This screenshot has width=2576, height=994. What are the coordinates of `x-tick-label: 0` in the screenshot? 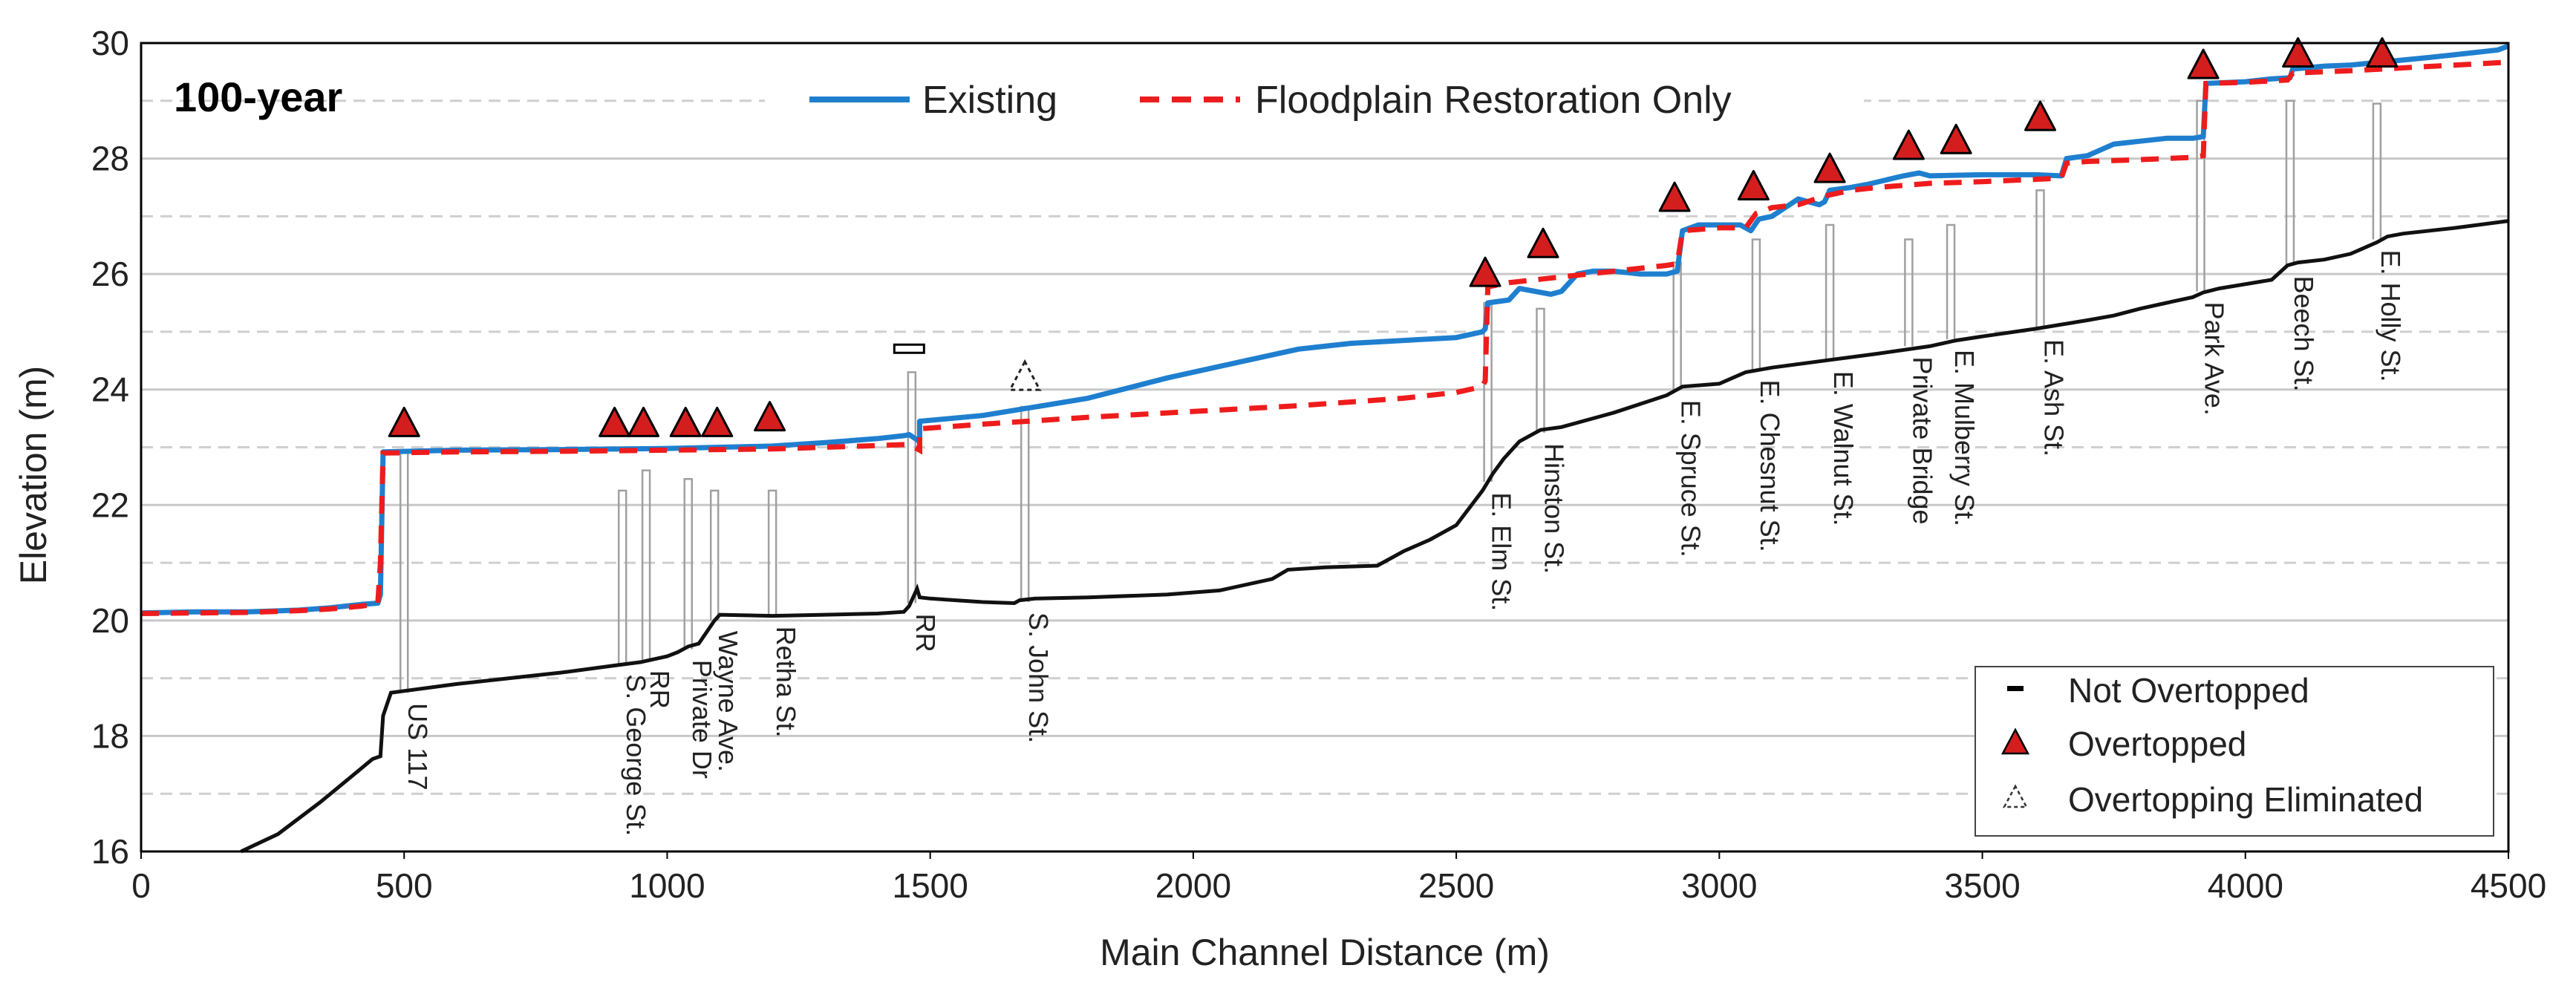 It's located at (141, 885).